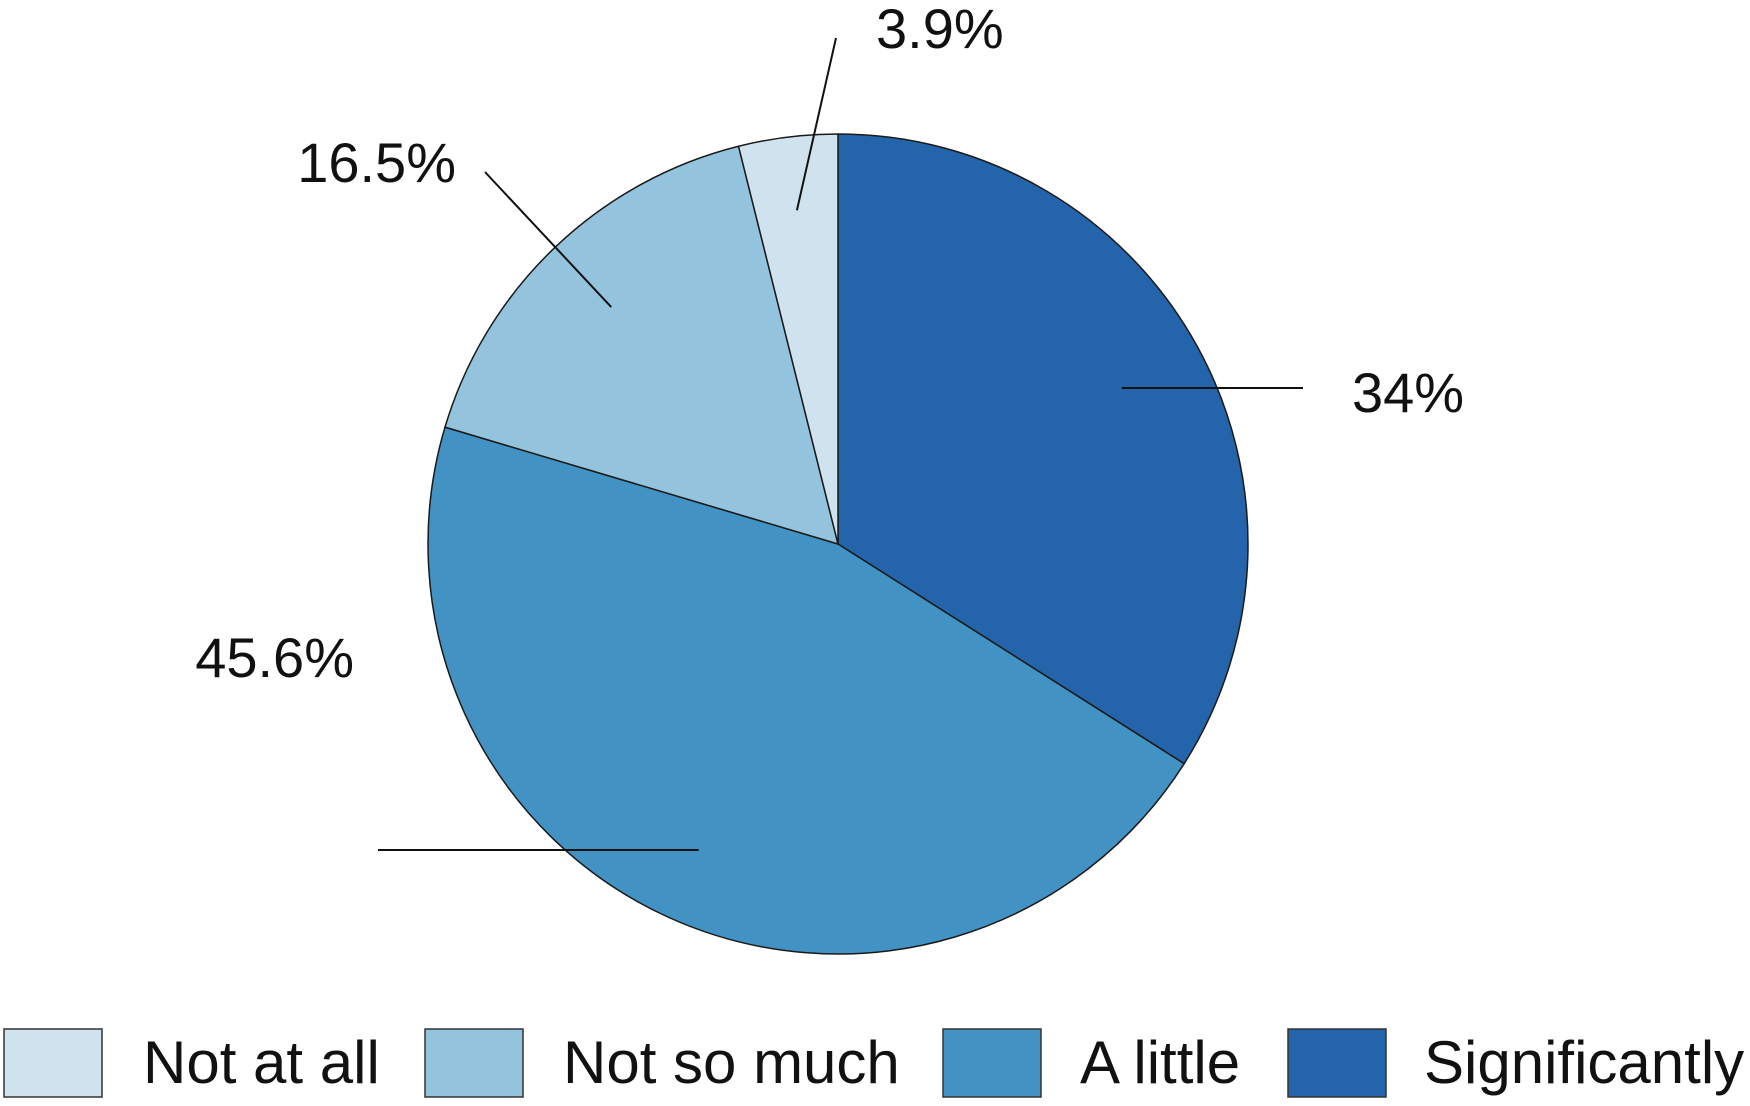 Image resolution: width=1750 pixels, height=1106 pixels. I want to click on pie-slice-not-at-all, so click(788, 339).